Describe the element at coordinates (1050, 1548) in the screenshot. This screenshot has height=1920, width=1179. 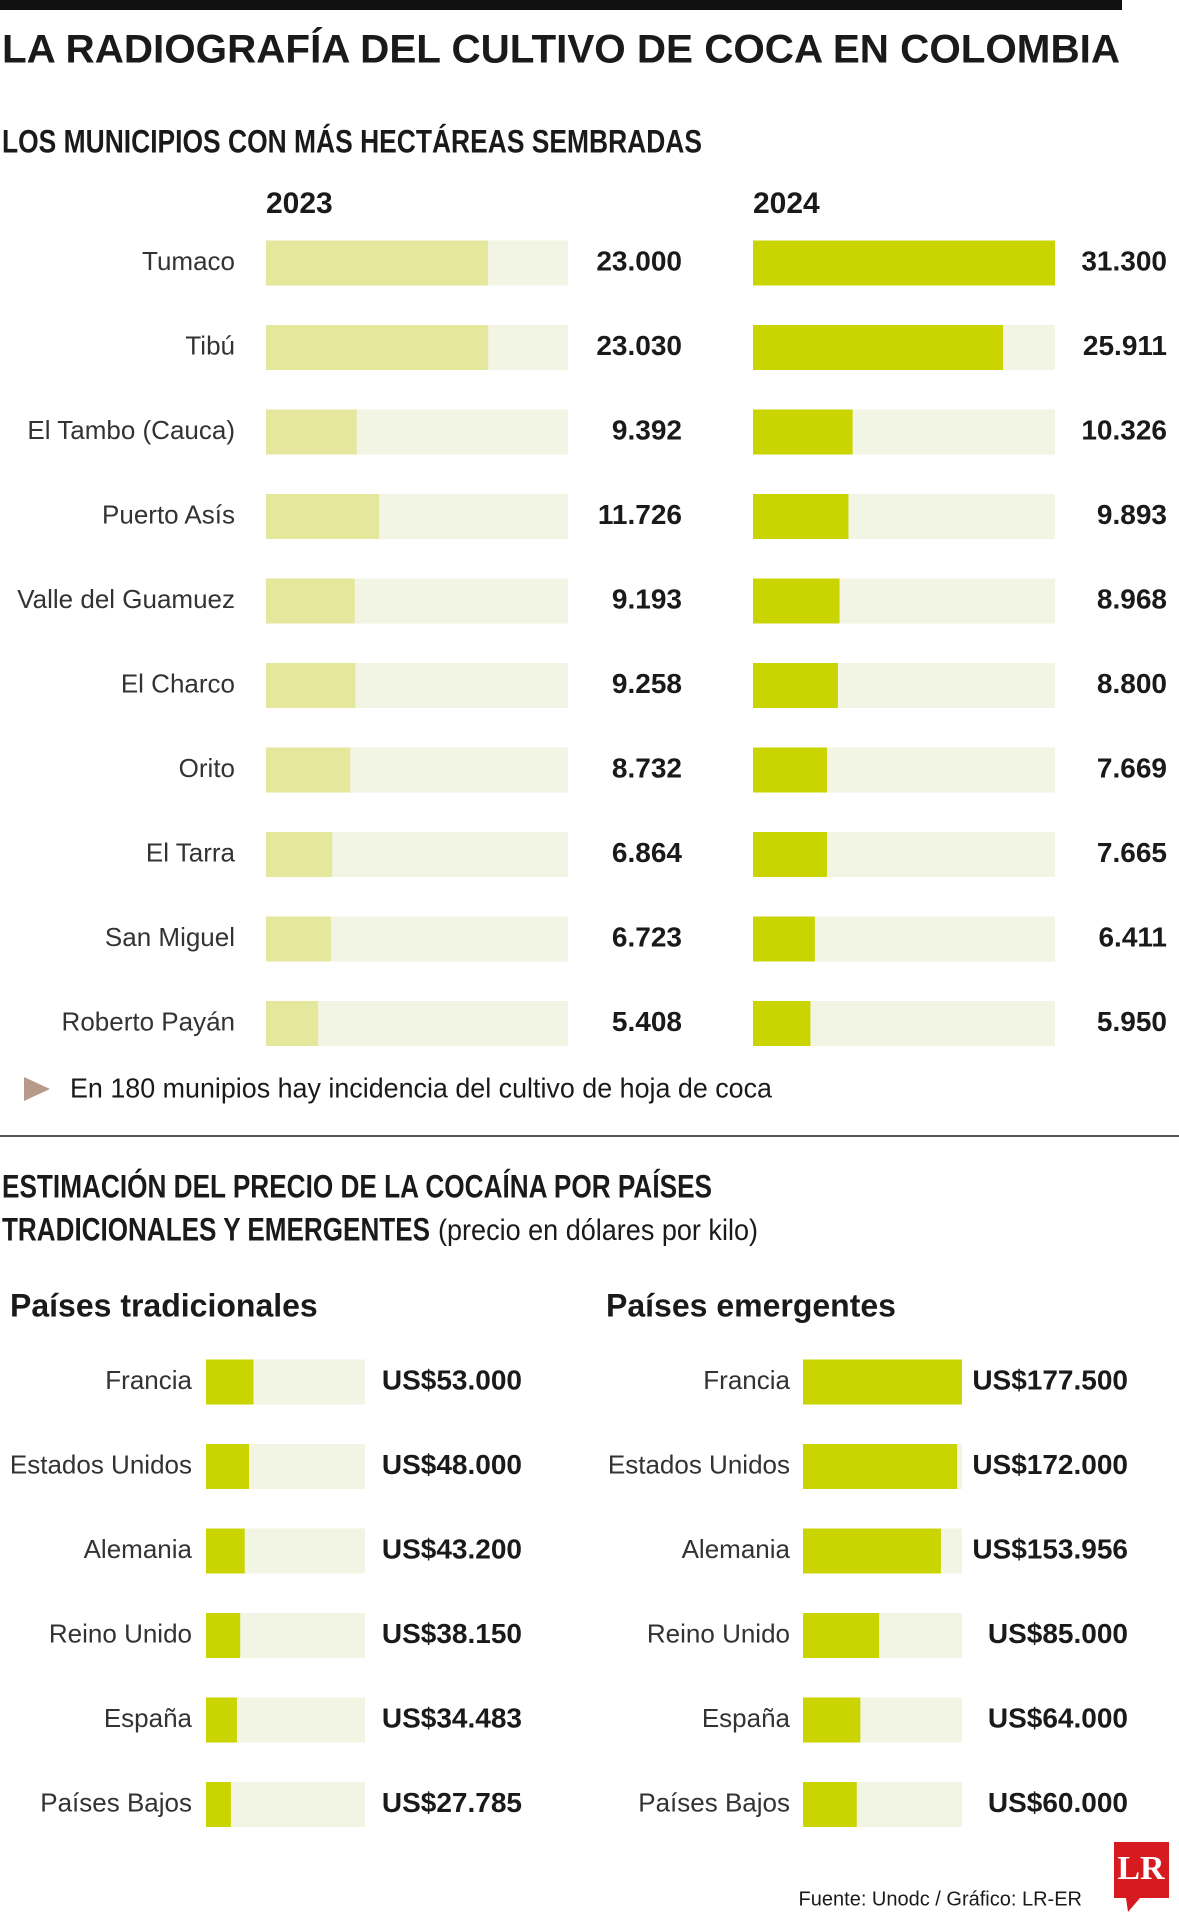
I see `value-label: US$153.956` at that location.